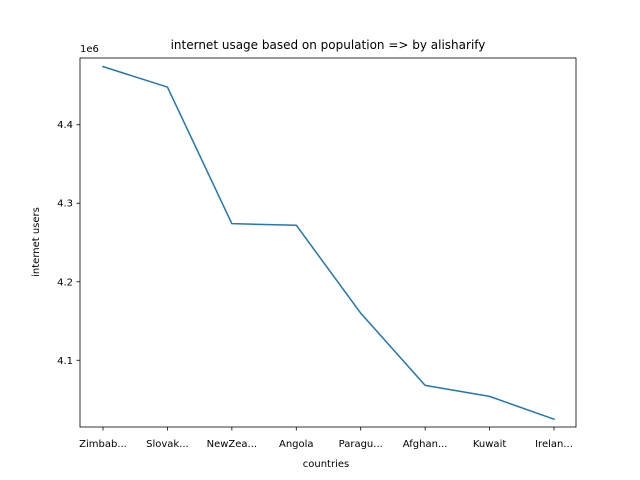 This screenshot has height=480, width=640. Describe the element at coordinates (65, 361) in the screenshot. I see `y-tick-label: 4.1` at that location.